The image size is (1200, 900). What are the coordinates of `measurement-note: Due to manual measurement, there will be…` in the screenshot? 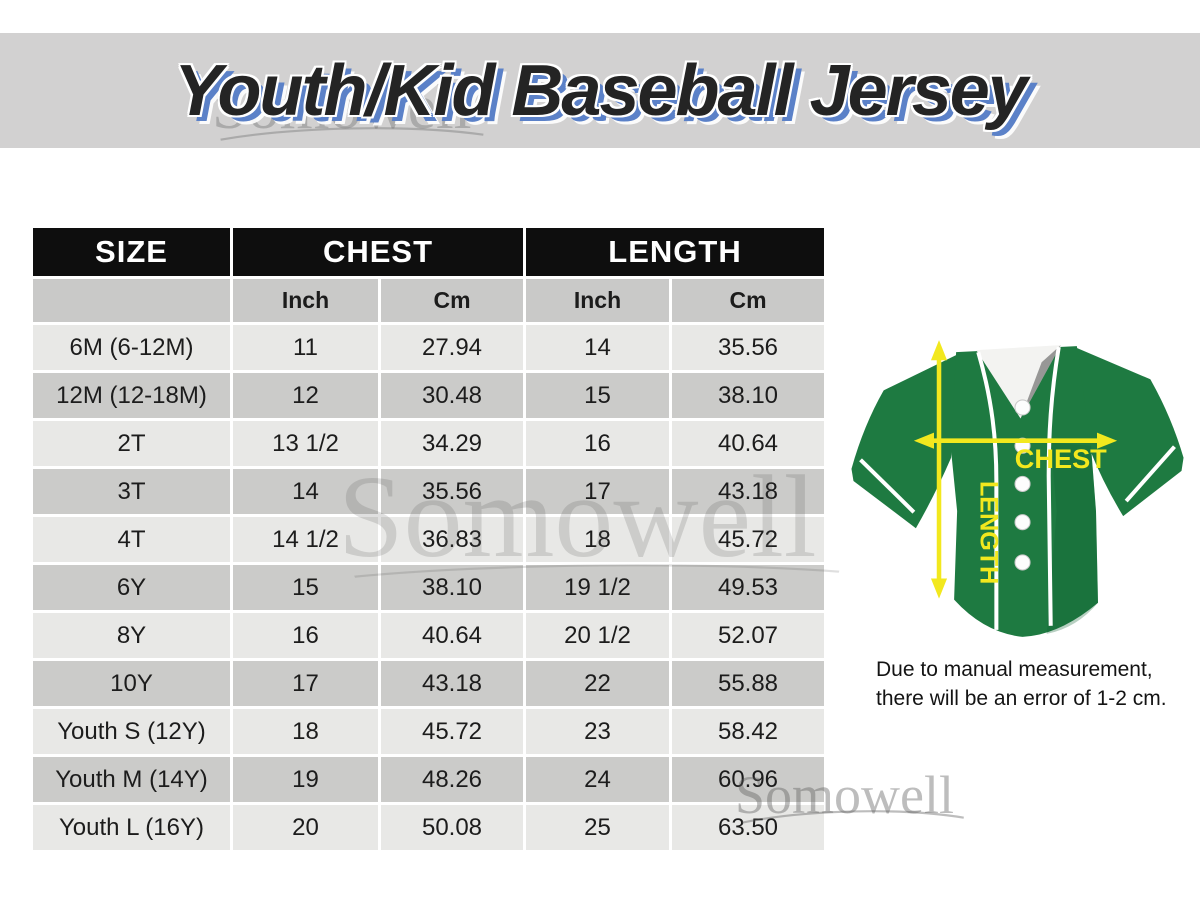 It's located at (1038, 684).